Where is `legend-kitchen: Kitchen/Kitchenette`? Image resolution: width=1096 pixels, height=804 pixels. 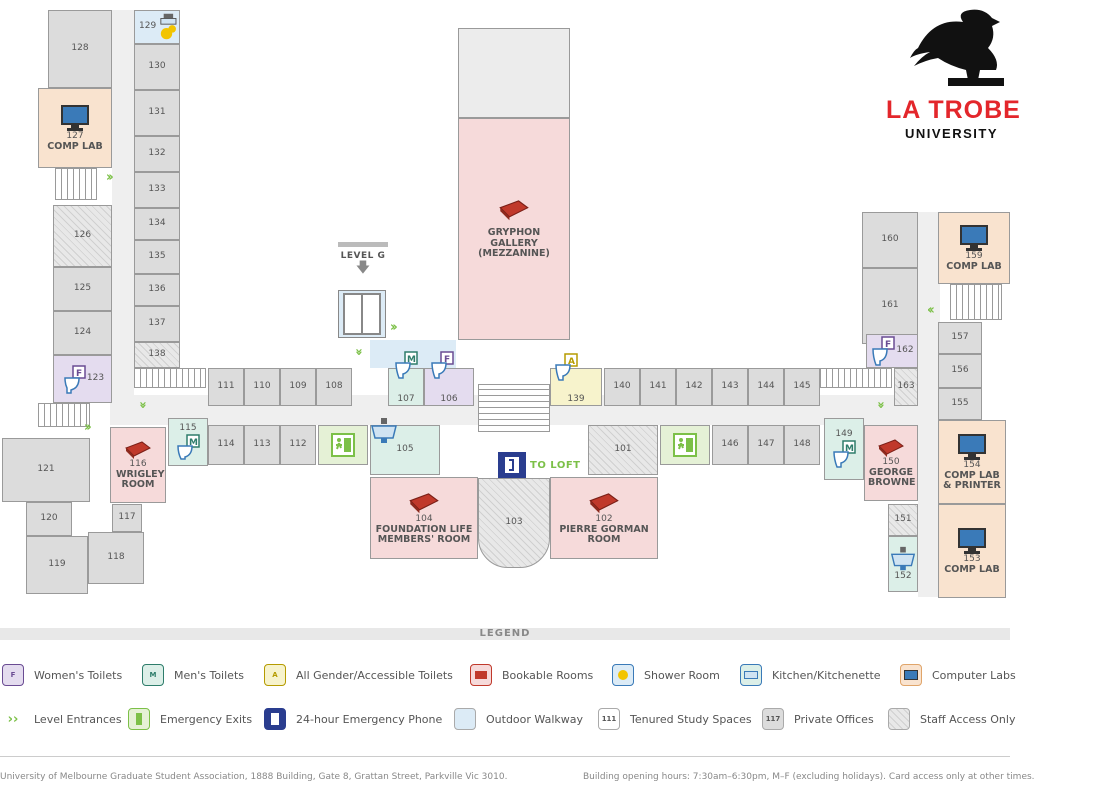
legend-kitchen: Kitchen/Kitchenette is located at coordinates (810, 675).